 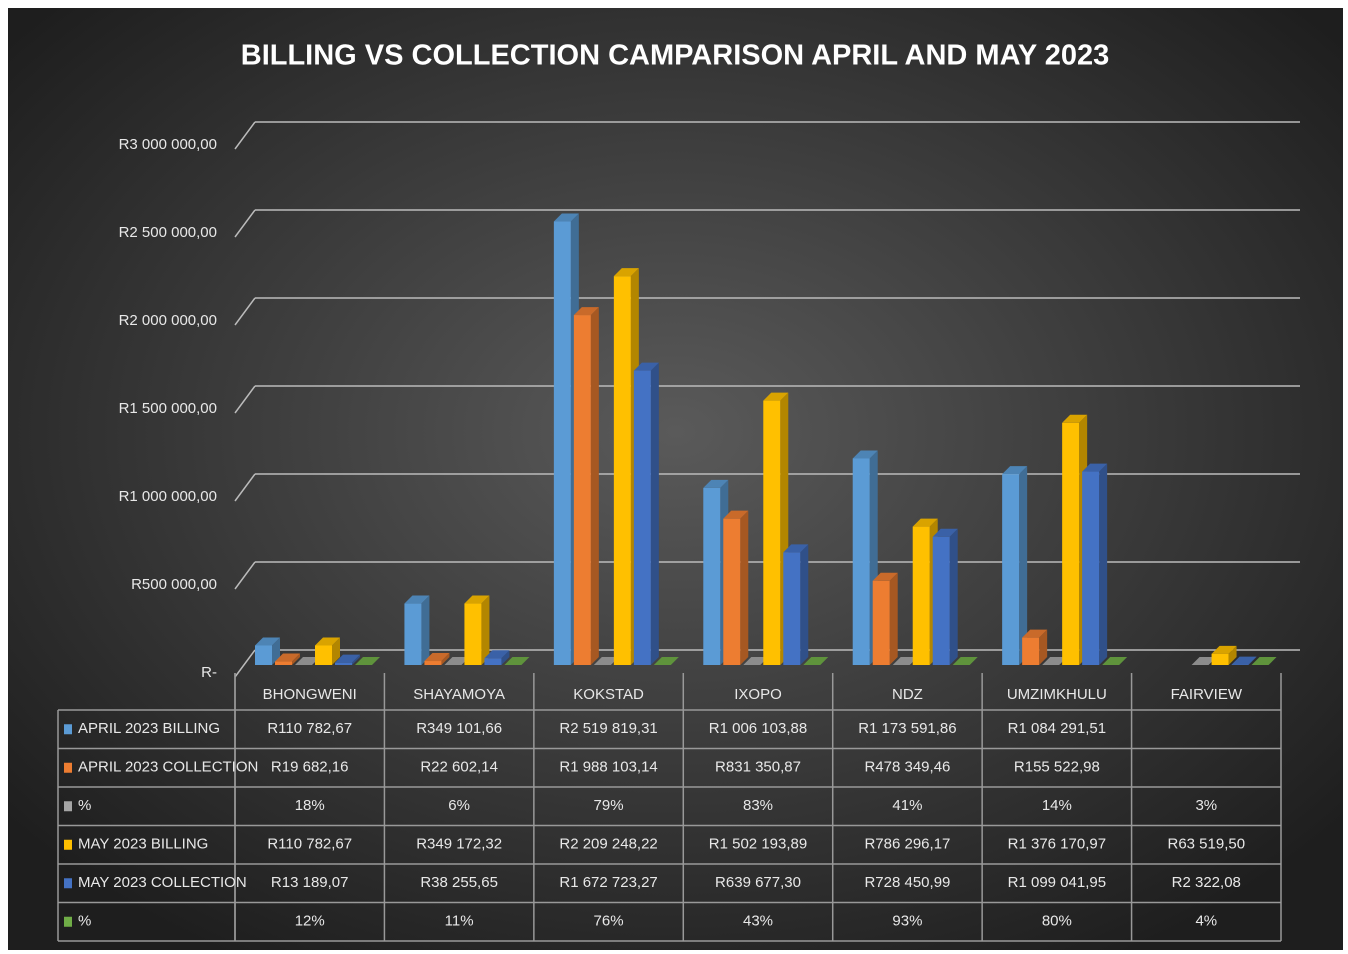 I want to click on x-tick-label: KOKSTAD, so click(x=608, y=694).